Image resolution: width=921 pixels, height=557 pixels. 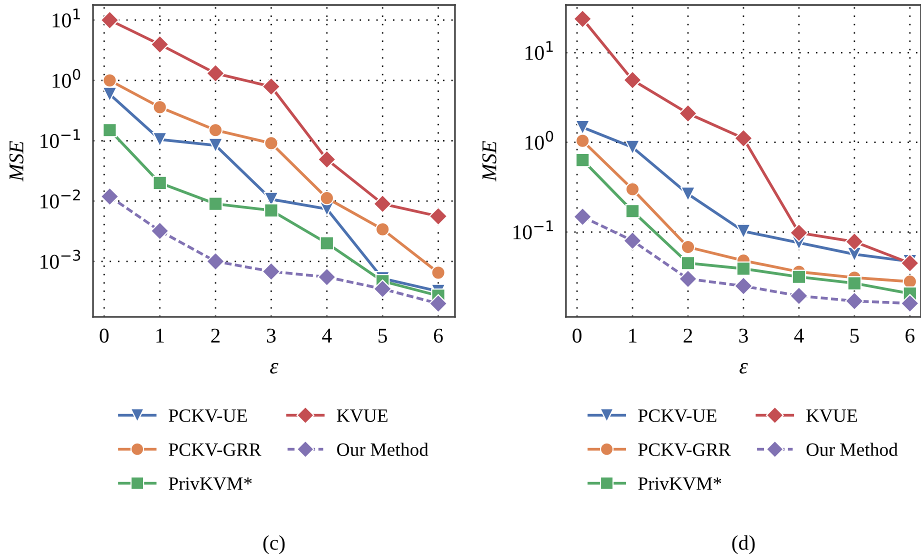 What do you see at coordinates (274, 544) in the screenshot?
I see `text: (c)` at bounding box center [274, 544].